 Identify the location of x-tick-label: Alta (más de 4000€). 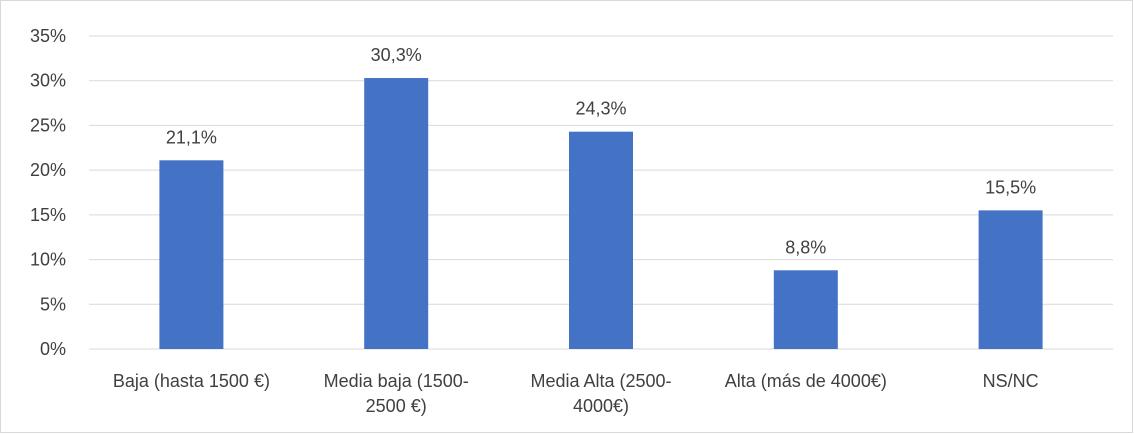
(806, 381).